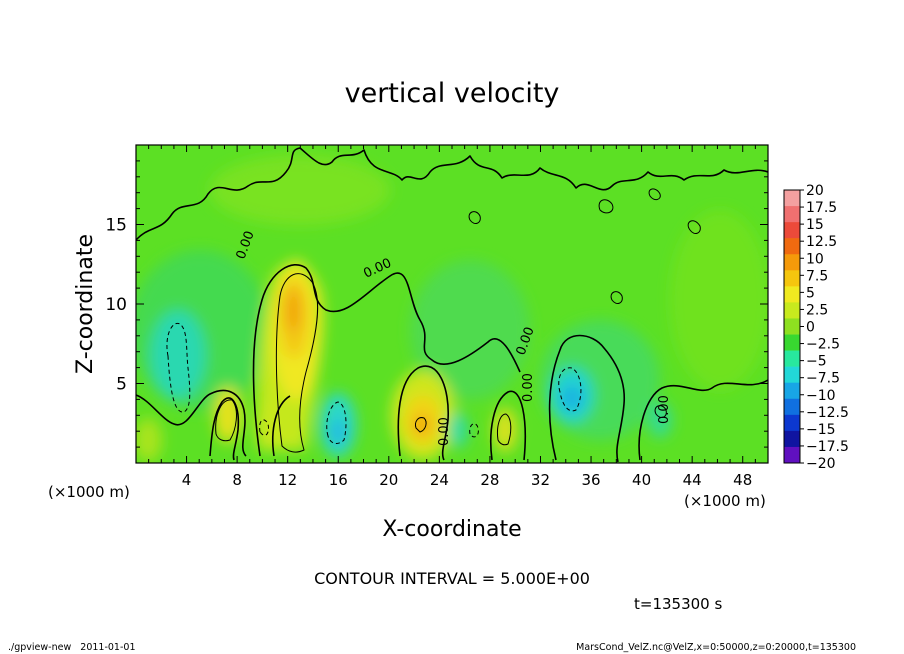  I want to click on colorbar-label: −17.5, so click(827, 447).